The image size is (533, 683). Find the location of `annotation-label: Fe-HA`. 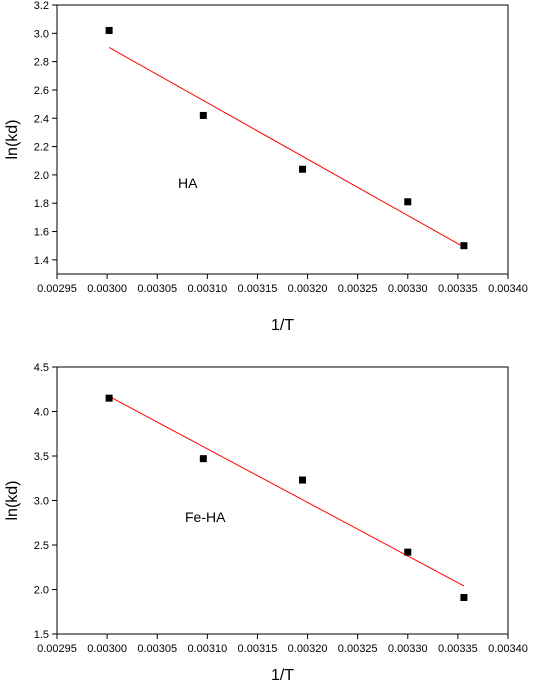

annotation-label: Fe-HA is located at coordinates (205, 517).